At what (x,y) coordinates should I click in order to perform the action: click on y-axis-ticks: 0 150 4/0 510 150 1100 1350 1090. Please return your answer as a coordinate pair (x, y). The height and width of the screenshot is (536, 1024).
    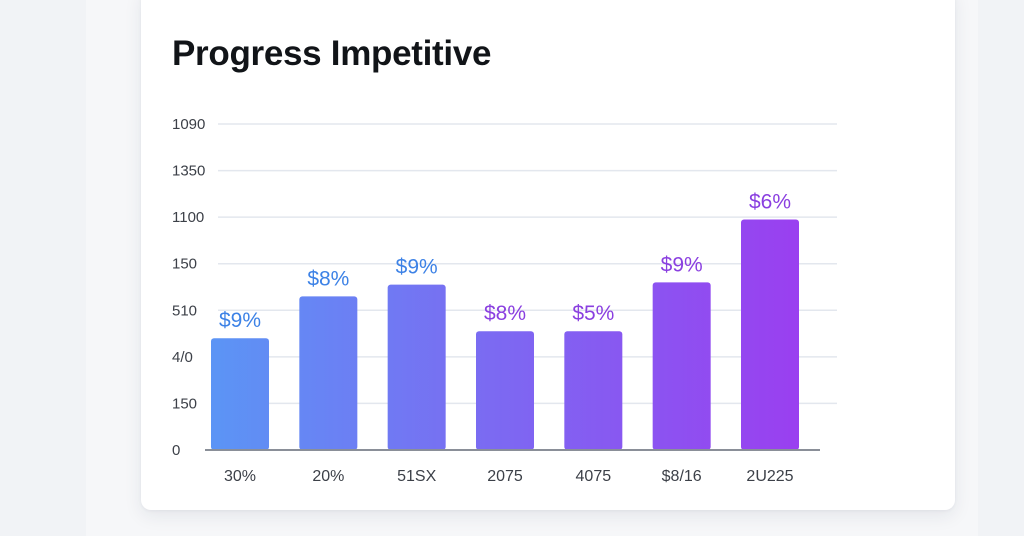
    Looking at the image, I should click on (188, 287).